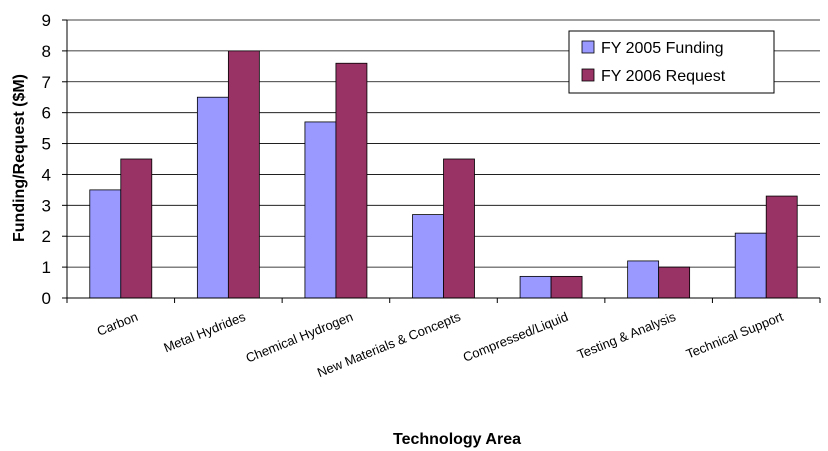  Describe the element at coordinates (626, 335) in the screenshot. I see `x-category-label-testing-analysis: Testing & Analysis` at that location.